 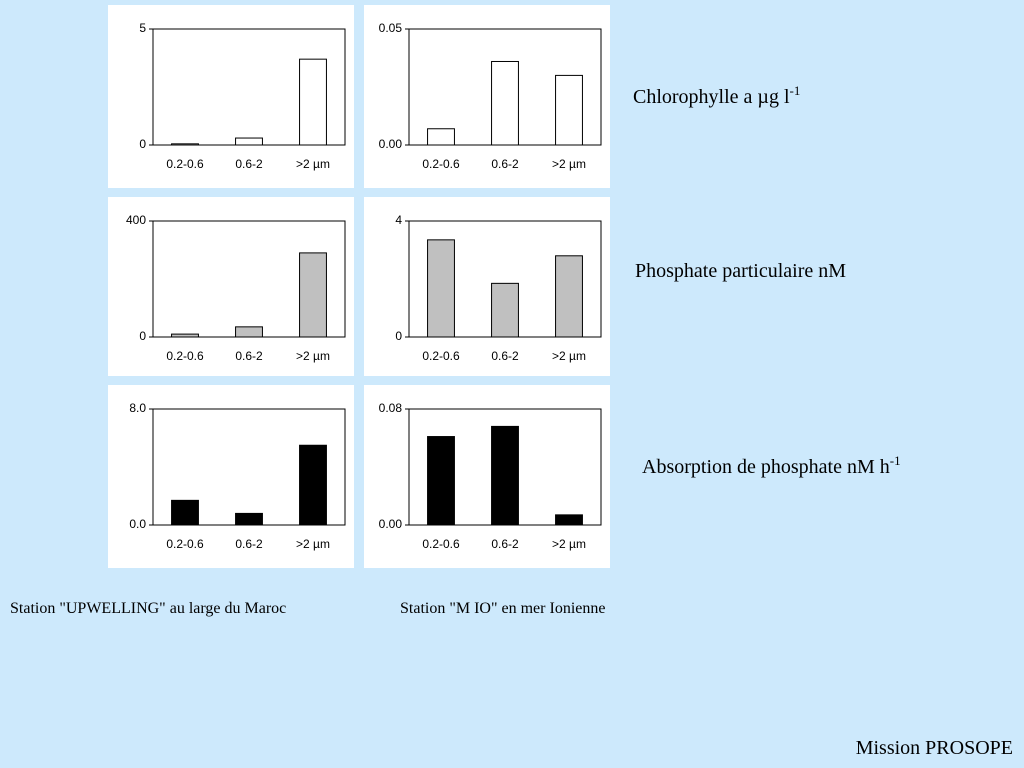 I want to click on y-tick-label: 0.05, so click(x=391, y=28).